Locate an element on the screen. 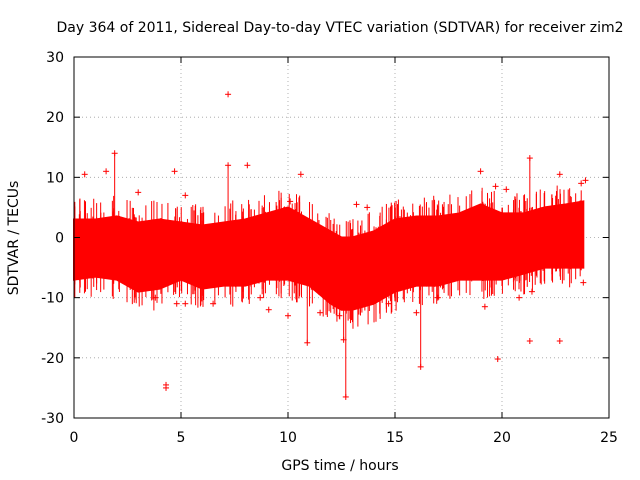  x-tick-label: 10 is located at coordinates (288, 438).